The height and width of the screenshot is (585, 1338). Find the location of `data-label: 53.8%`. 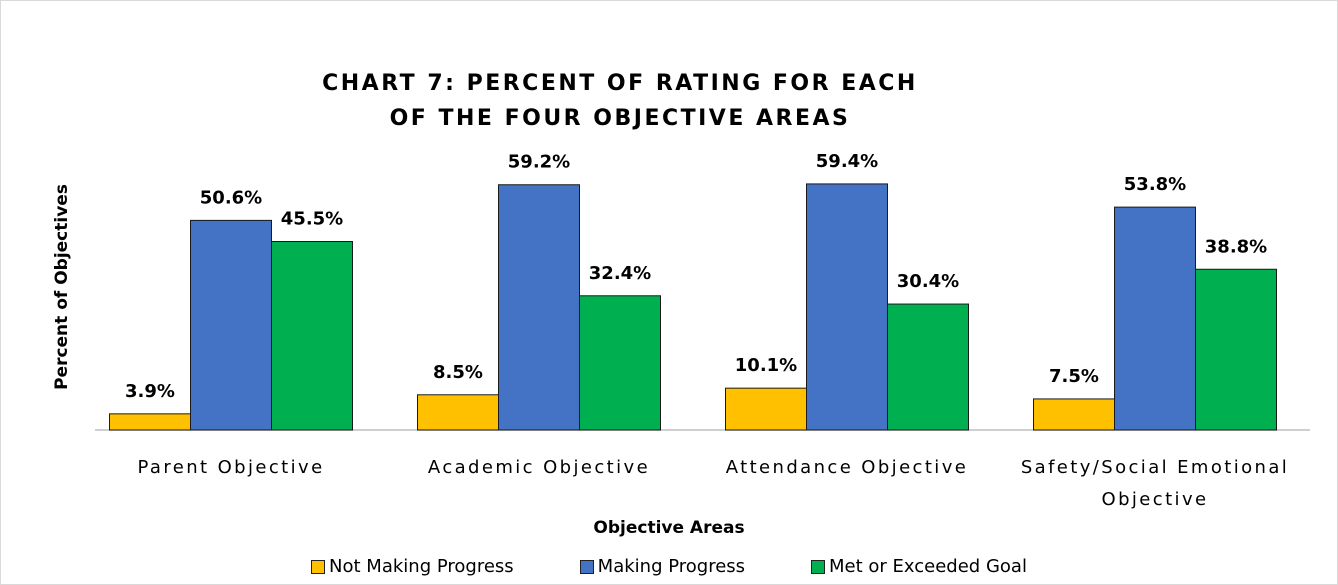

data-label: 53.8% is located at coordinates (1155, 184).